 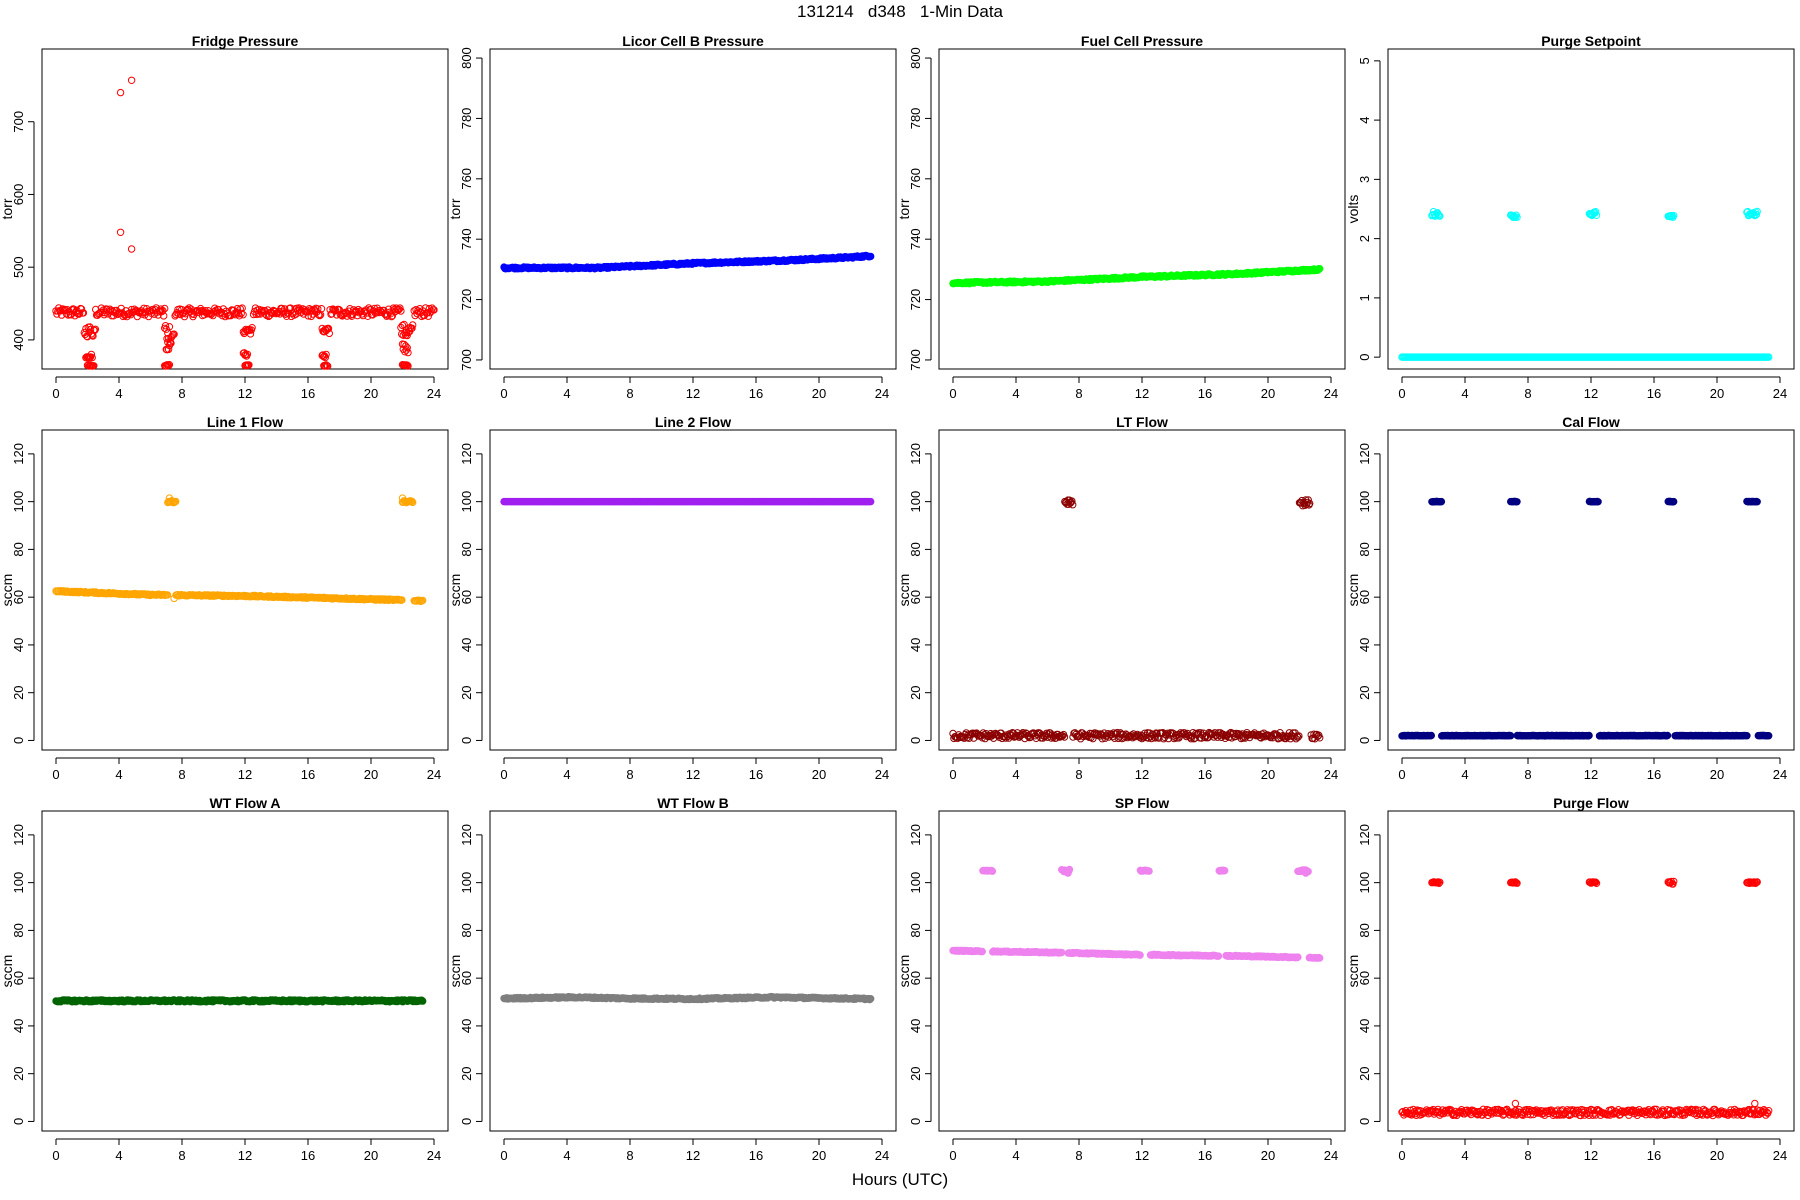 What do you see at coordinates (1364, 297) in the screenshot?
I see `y-tick-label: 1` at bounding box center [1364, 297].